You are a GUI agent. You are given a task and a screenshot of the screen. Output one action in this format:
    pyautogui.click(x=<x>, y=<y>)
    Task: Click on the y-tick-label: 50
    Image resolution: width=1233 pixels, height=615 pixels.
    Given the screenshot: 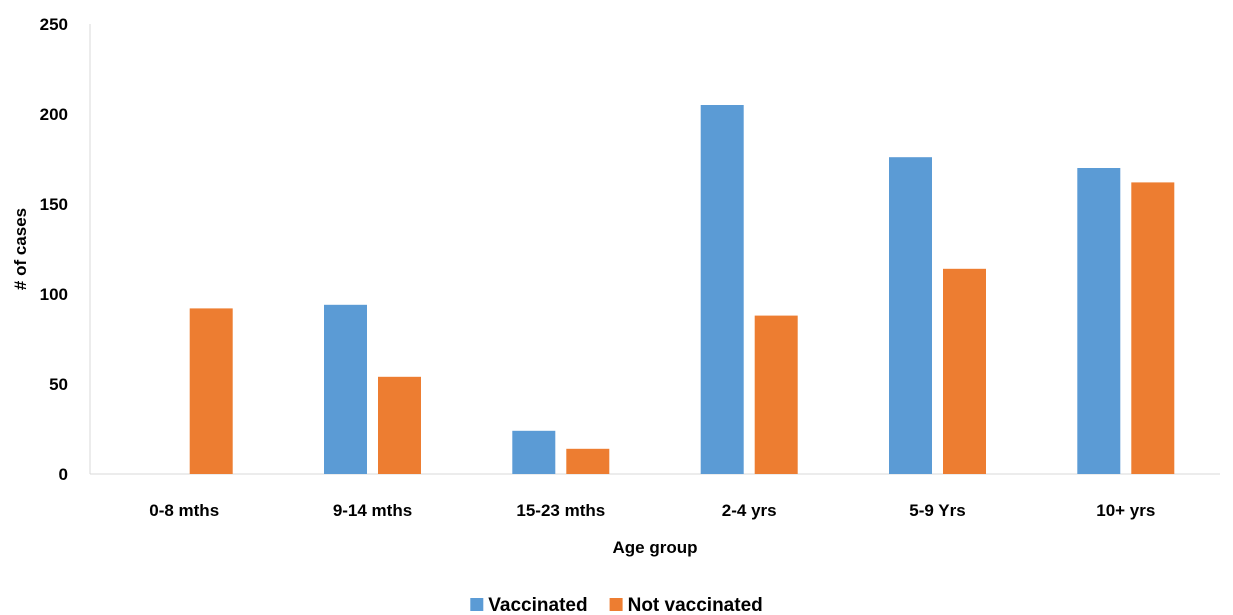 What is the action you would take?
    pyautogui.click(x=58, y=384)
    